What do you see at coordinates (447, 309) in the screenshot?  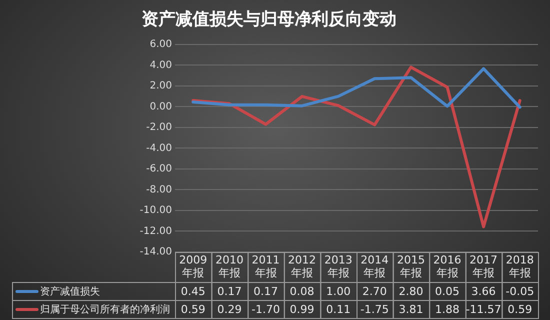 I see `data-label: 1.88` at bounding box center [447, 309].